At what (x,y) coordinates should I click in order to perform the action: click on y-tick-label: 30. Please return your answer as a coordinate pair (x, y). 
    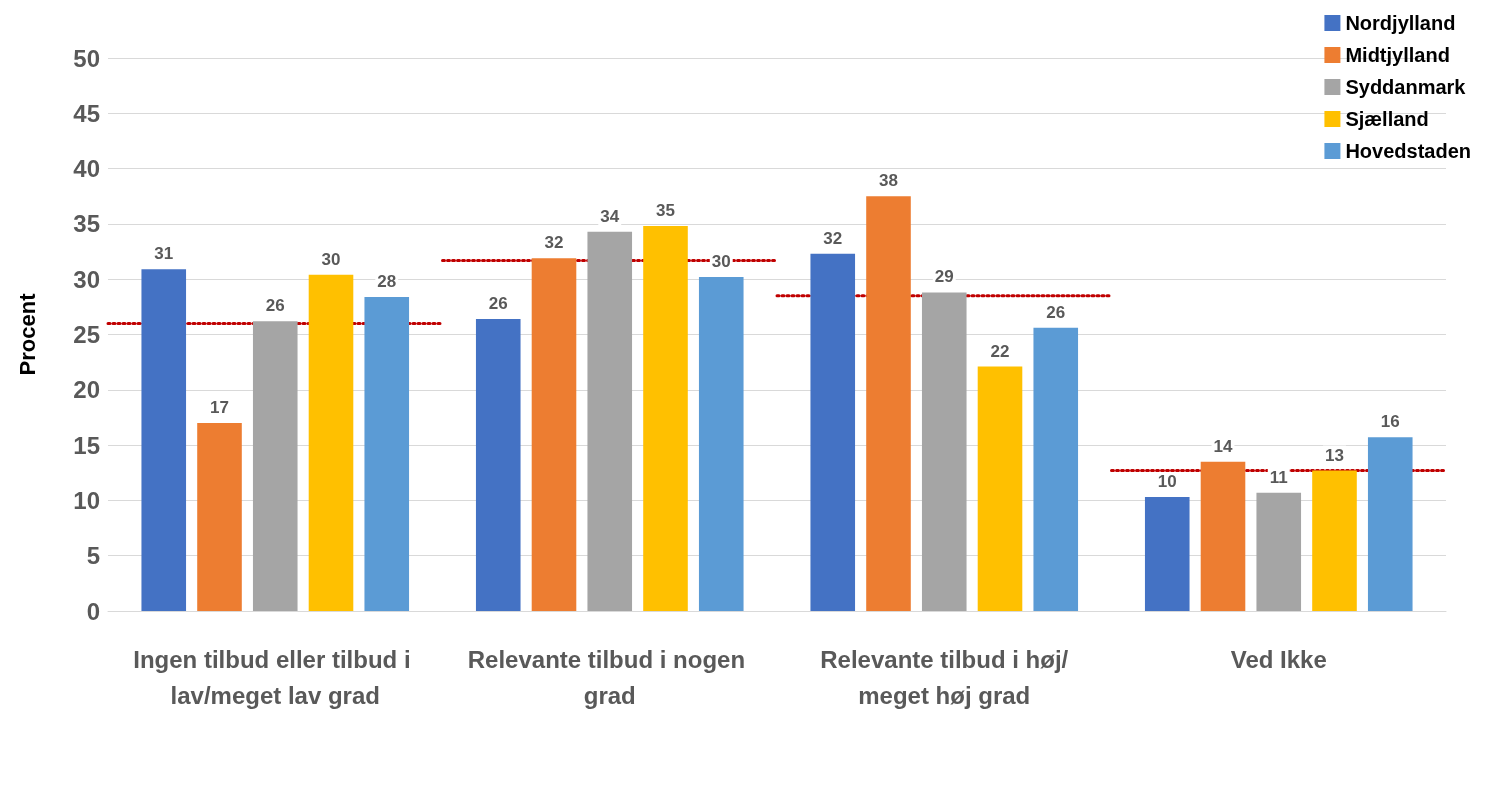
    Looking at the image, I should click on (86, 279).